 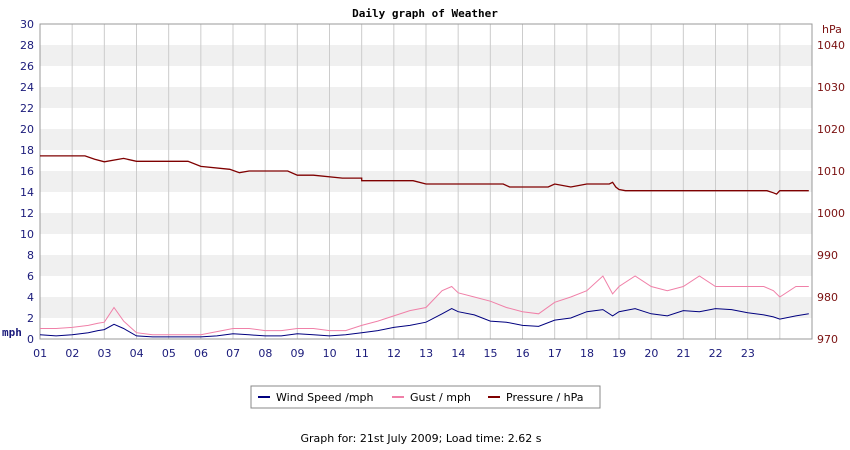 What do you see at coordinates (619, 353) in the screenshot?
I see `x-tick-label: 19` at bounding box center [619, 353].